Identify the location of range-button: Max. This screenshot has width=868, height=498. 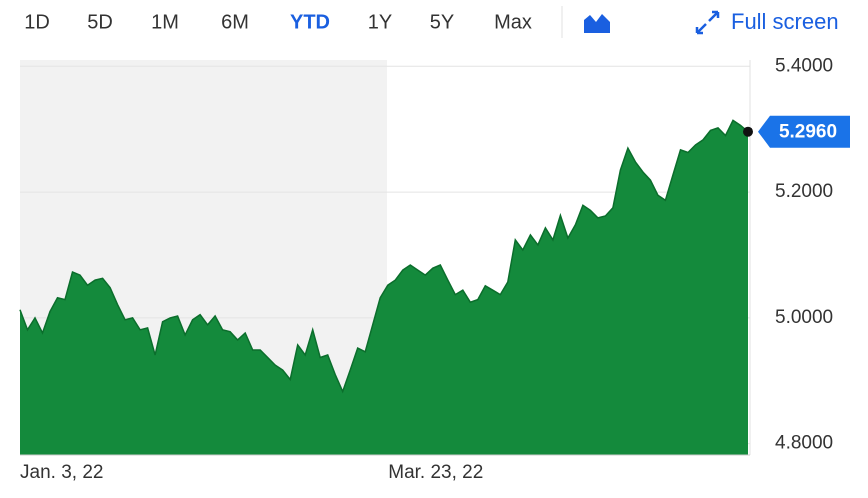
(513, 22).